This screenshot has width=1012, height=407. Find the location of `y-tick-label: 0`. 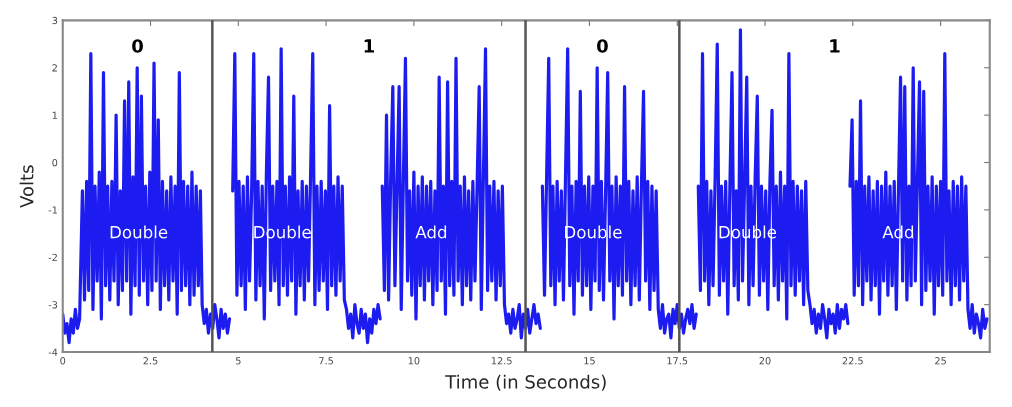

y-tick-label: 0 is located at coordinates (55, 162).